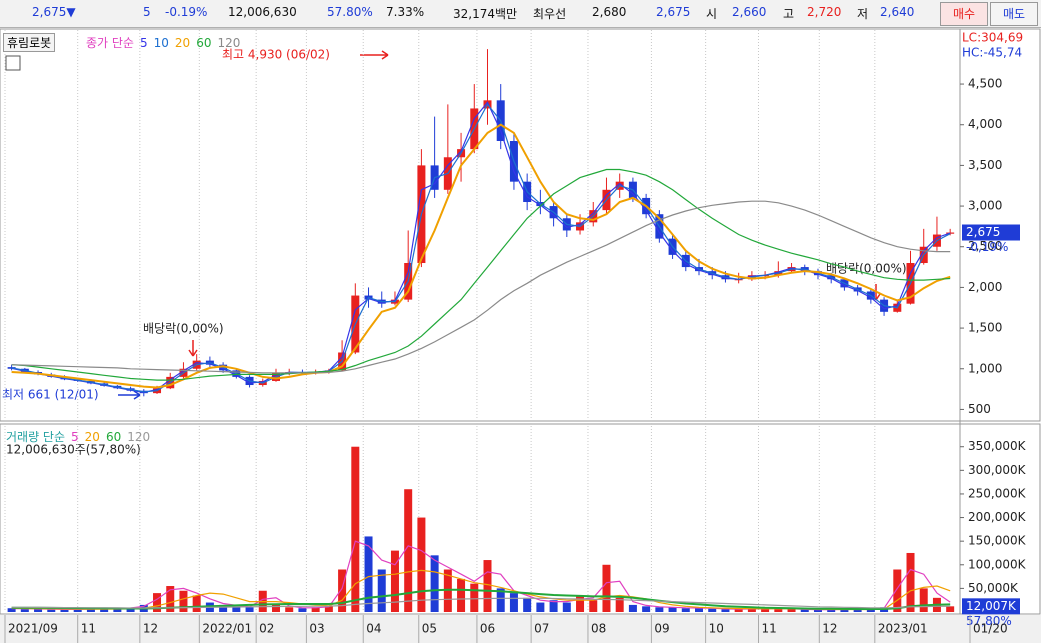 This screenshot has height=643, width=1041. I want to click on indicator: HC:-45,74, so click(992, 53).